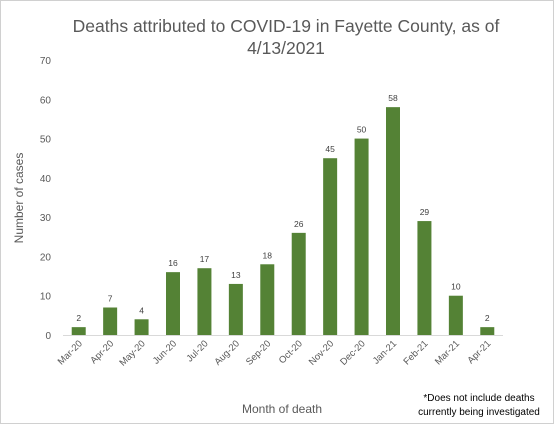  I want to click on x-tick-label: Sep-20, so click(258, 352).